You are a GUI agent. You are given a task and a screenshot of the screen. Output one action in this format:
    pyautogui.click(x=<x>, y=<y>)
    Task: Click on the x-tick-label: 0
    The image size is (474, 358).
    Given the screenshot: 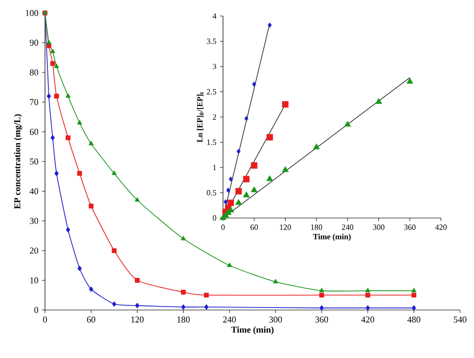 What is the action you would take?
    pyautogui.click(x=45, y=319)
    